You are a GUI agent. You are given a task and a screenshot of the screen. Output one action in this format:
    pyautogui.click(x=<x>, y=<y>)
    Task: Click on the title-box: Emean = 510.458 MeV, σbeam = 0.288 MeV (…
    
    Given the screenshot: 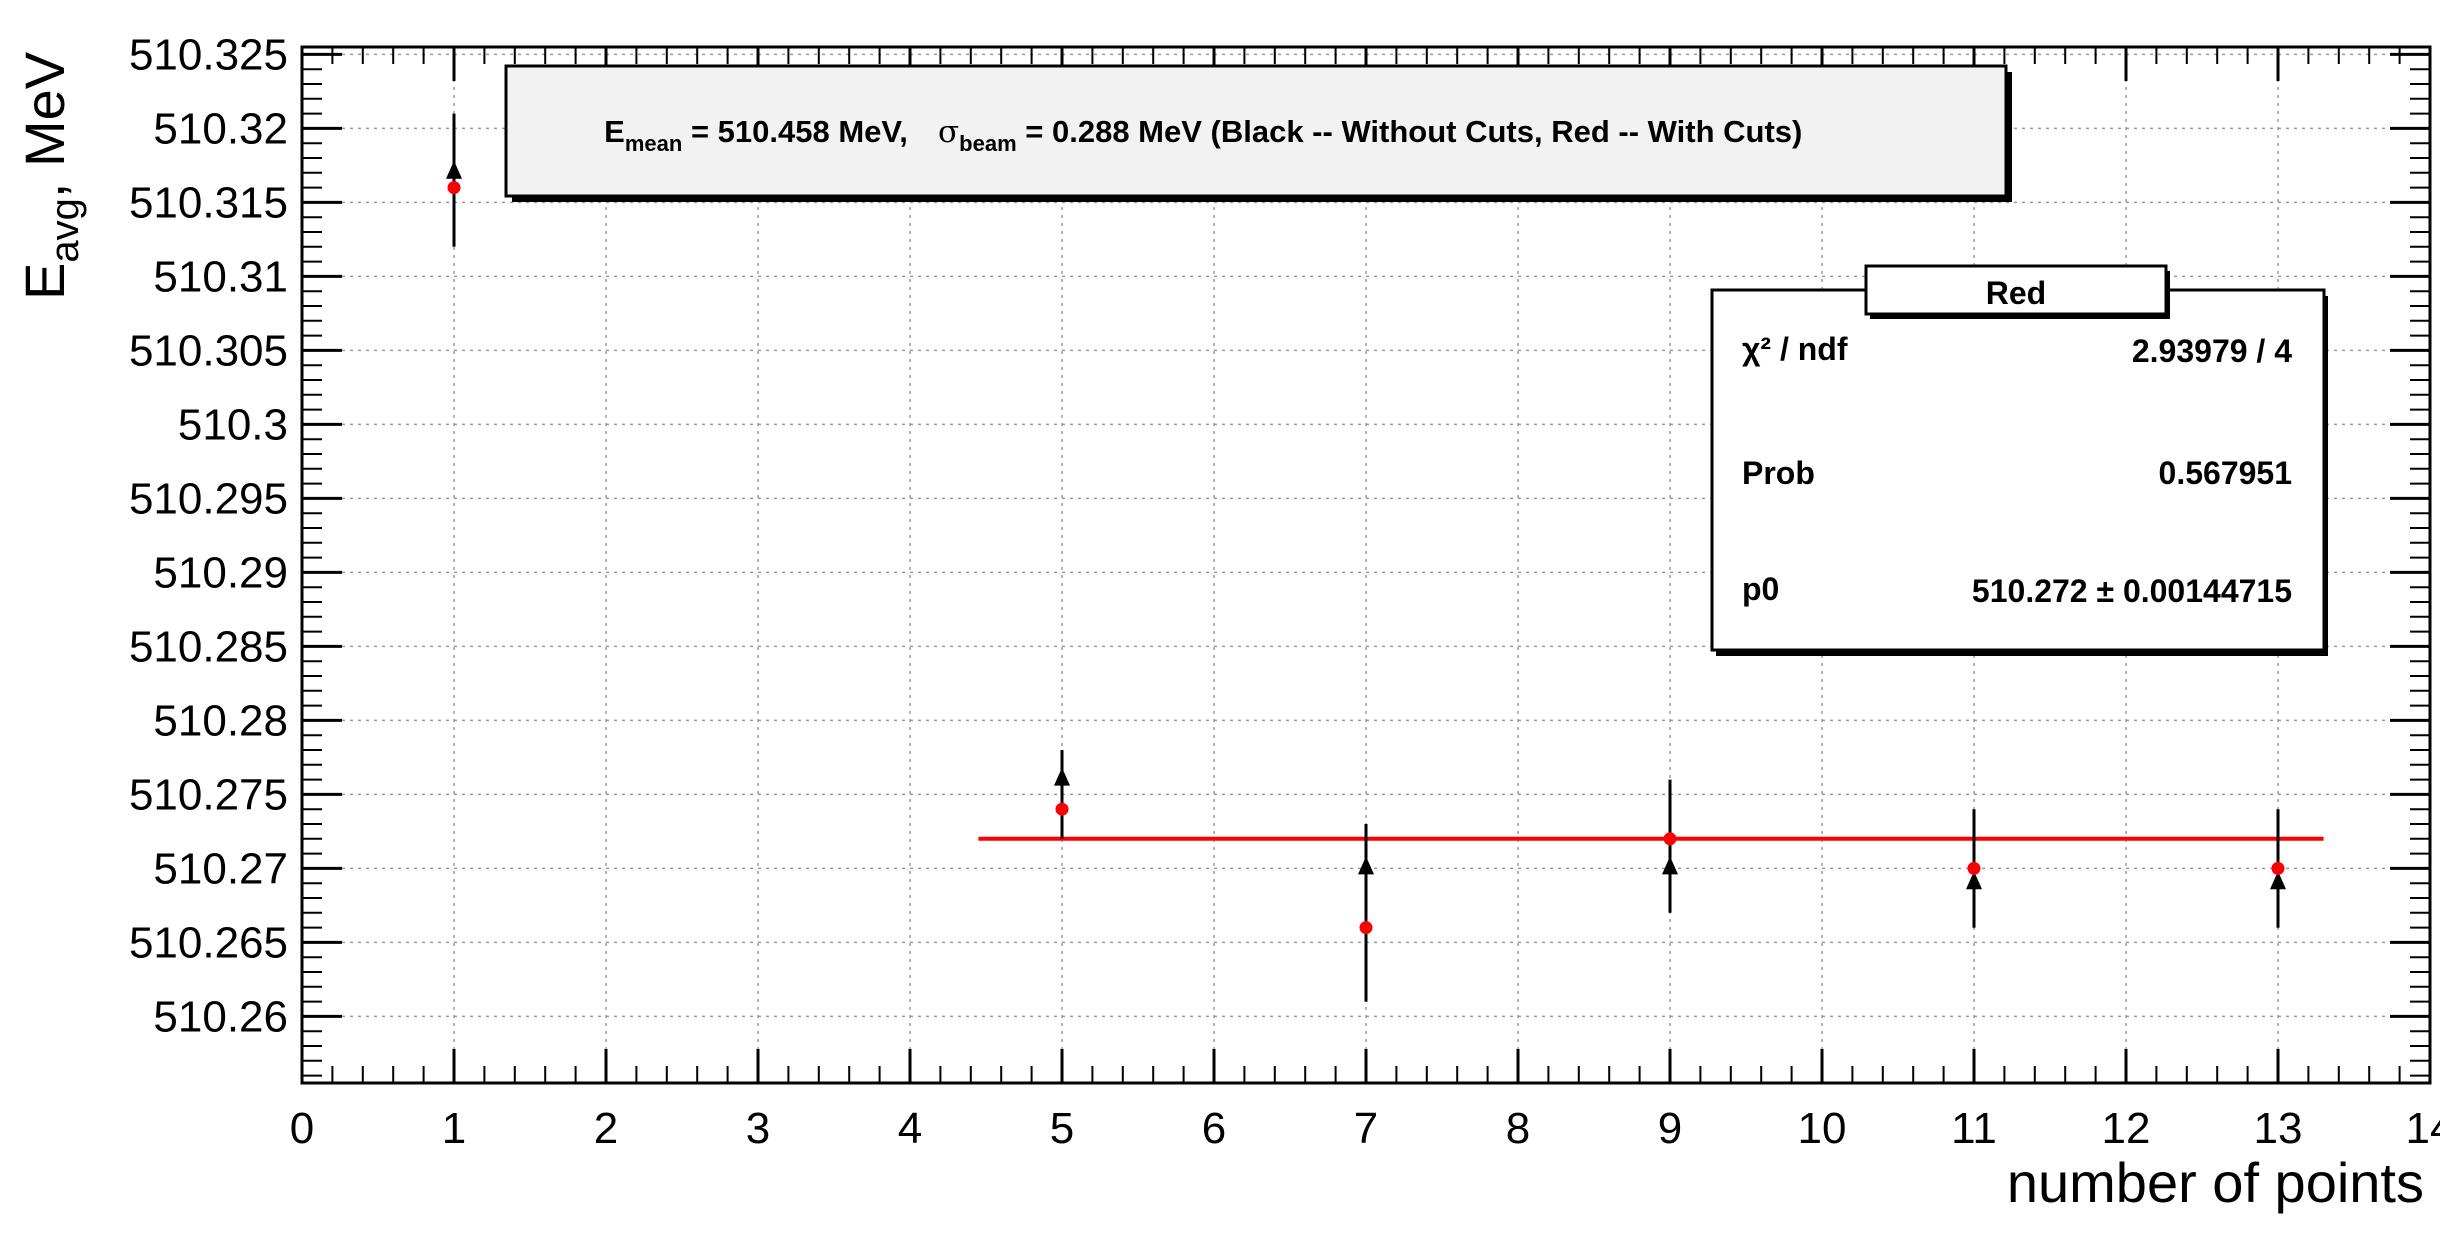 What is the action you would take?
    pyautogui.click(x=1258, y=133)
    